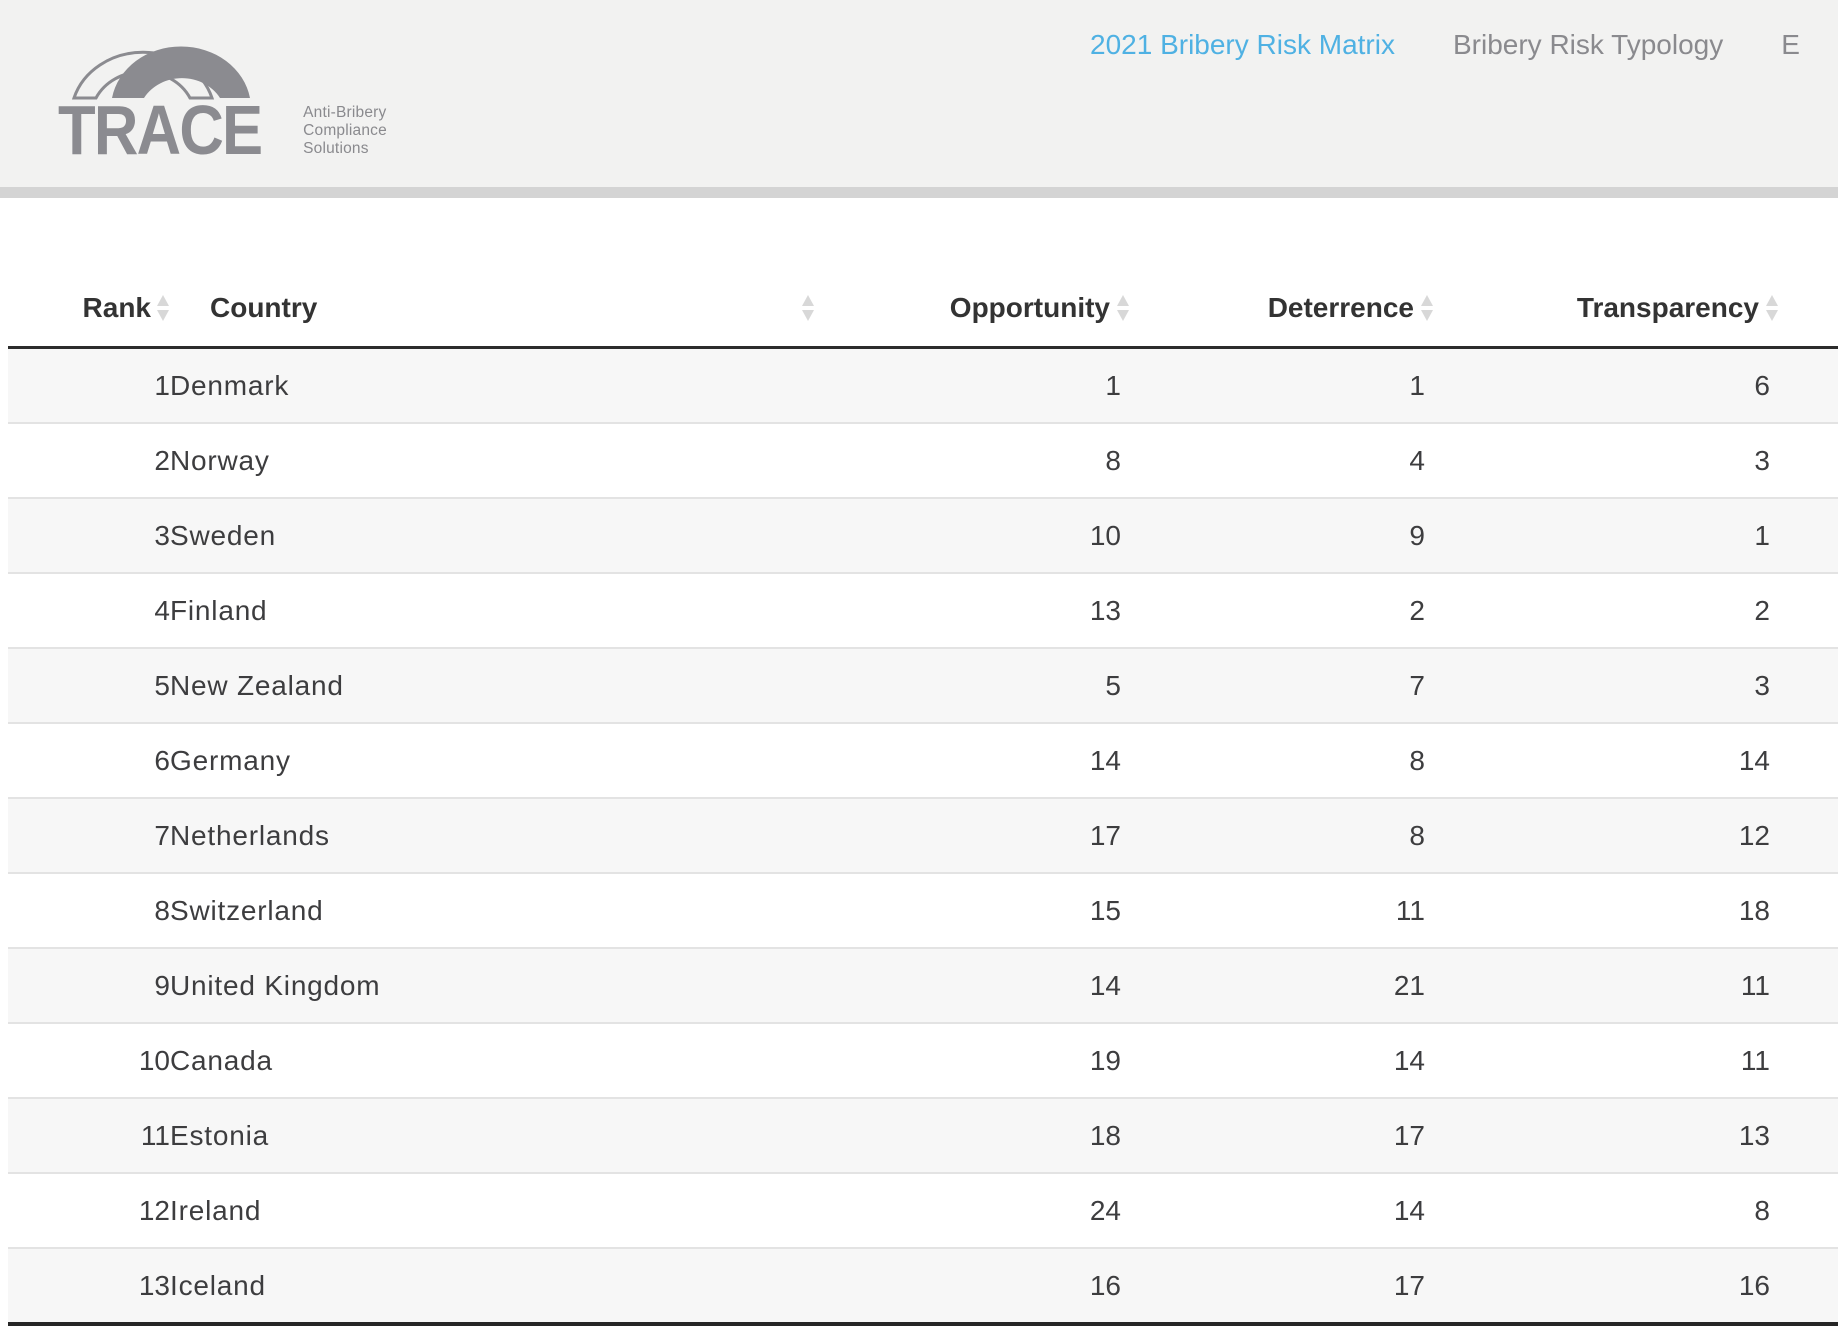 The image size is (1838, 1332). I want to click on table-row: 1 Denmark 1 1 6, so click(923, 385).